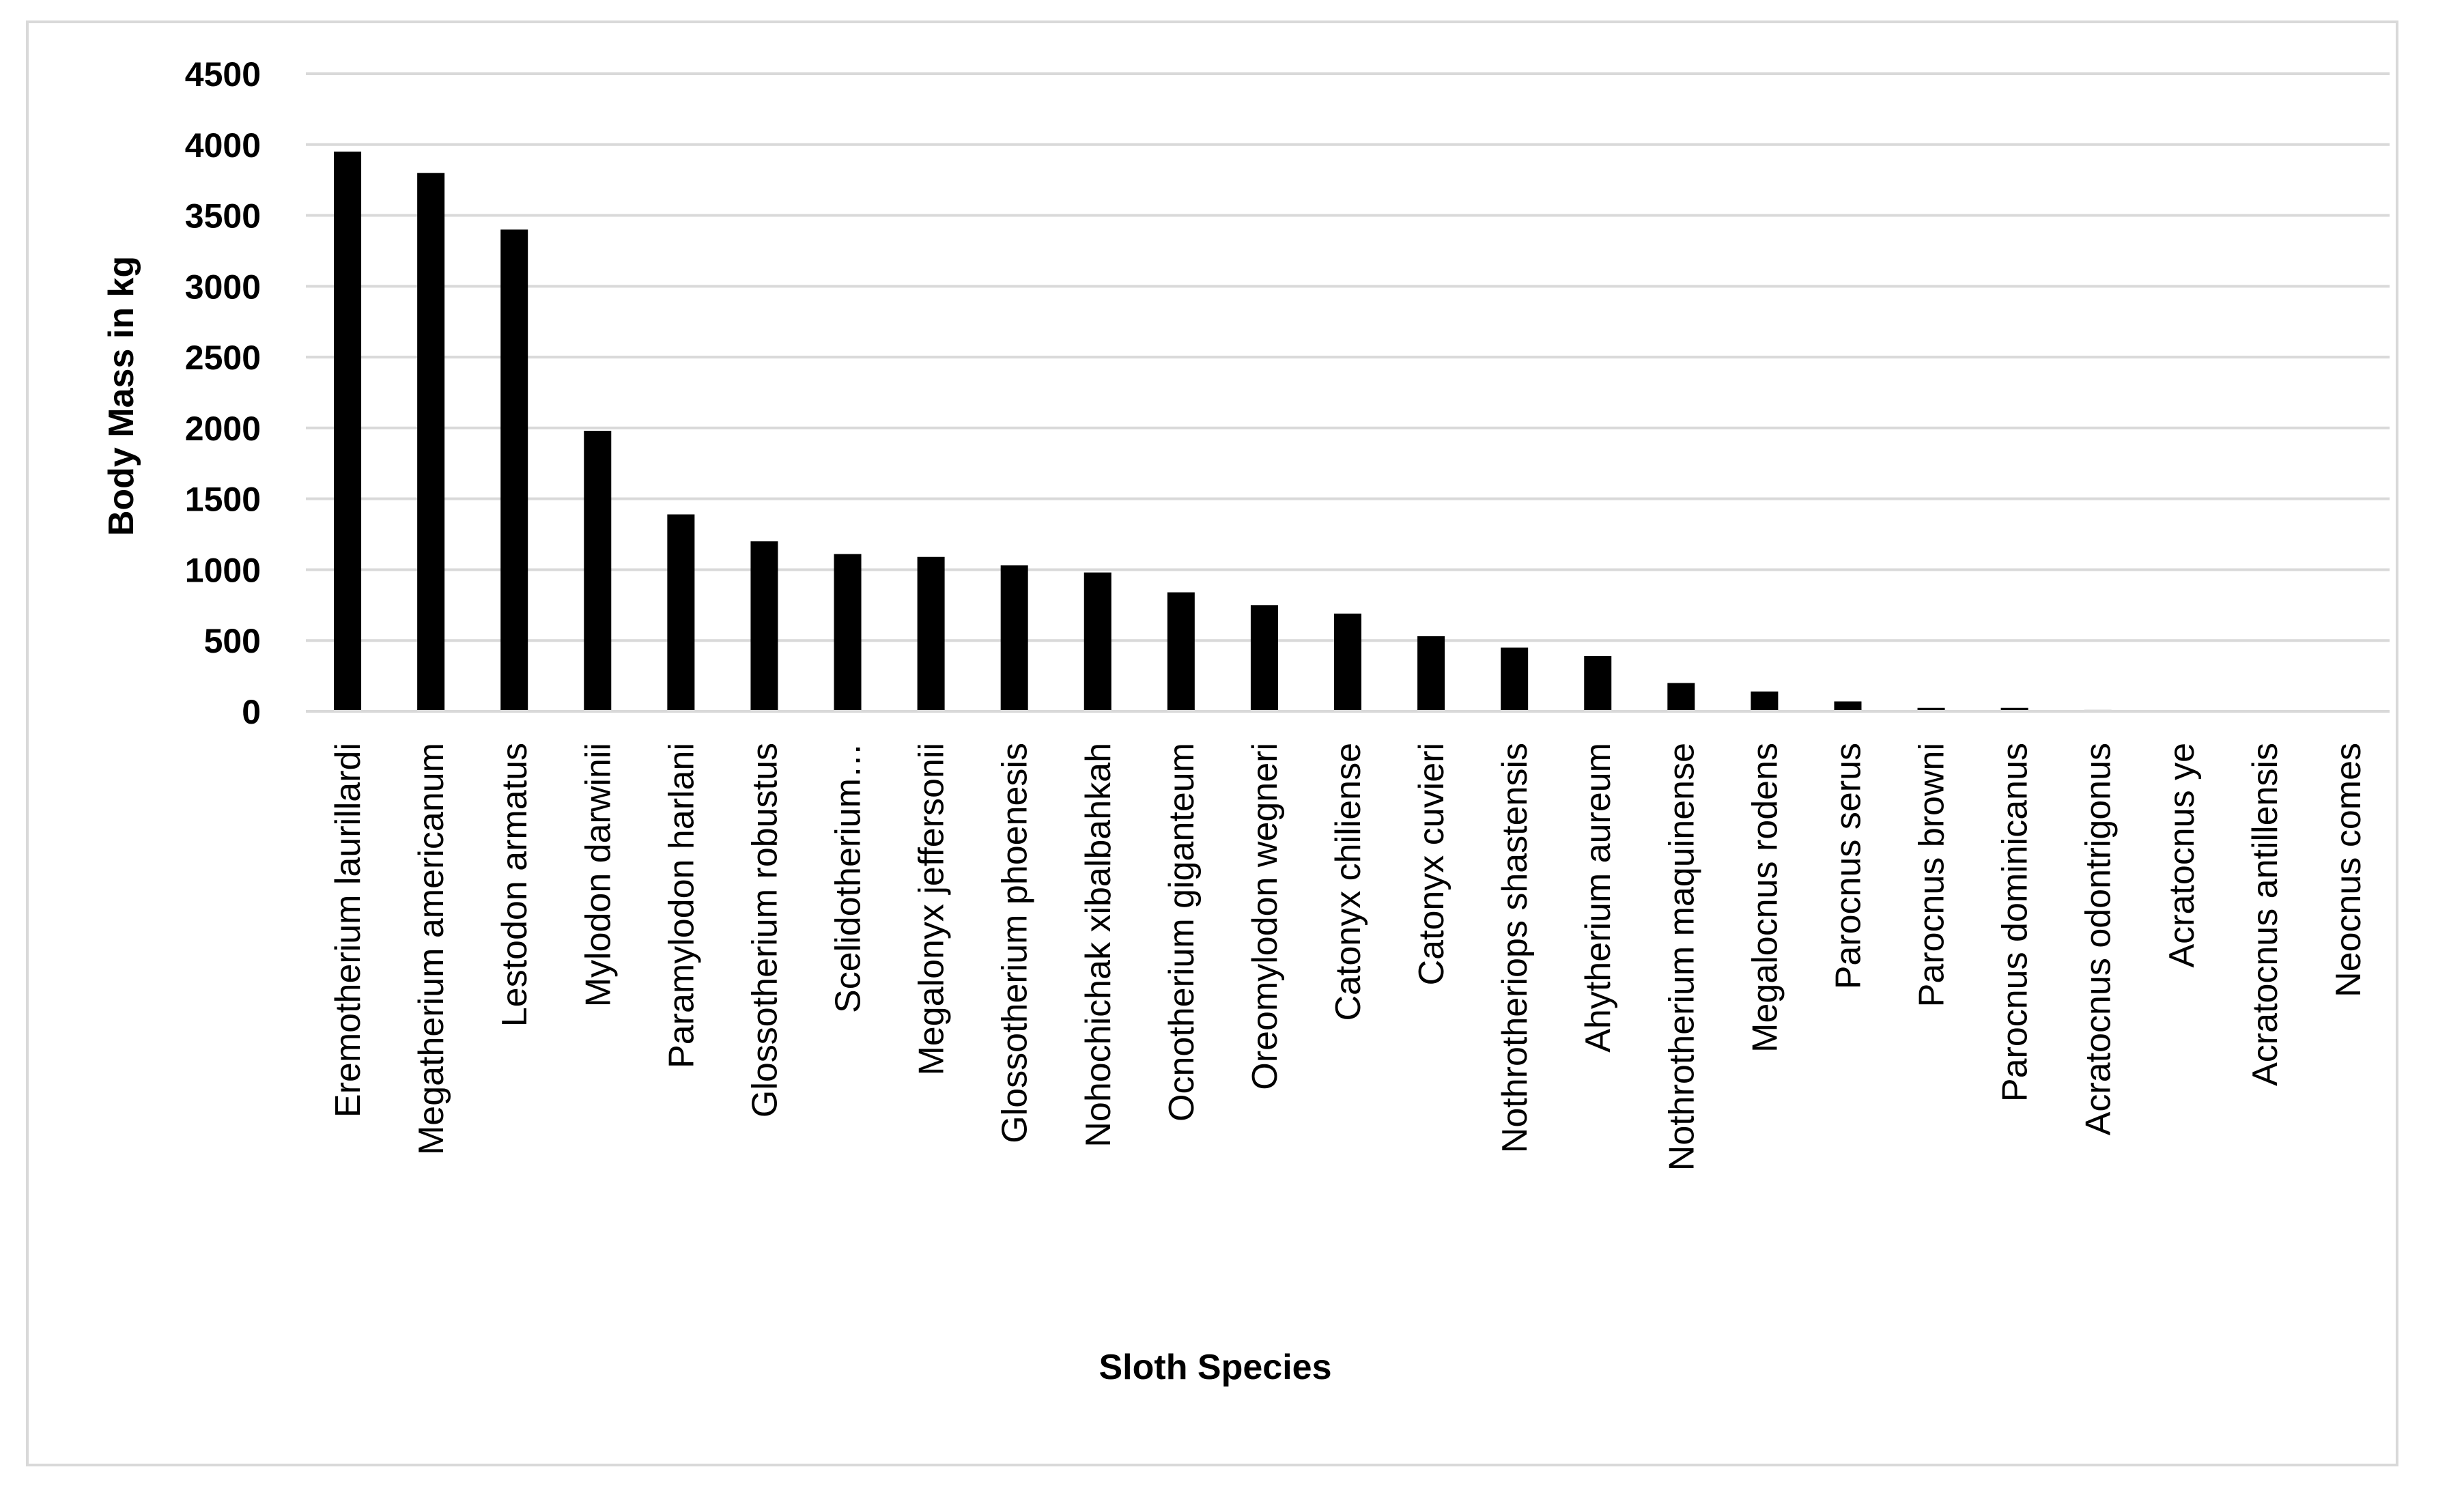 The height and width of the screenshot is (1493, 2464). Describe the element at coordinates (1681, 957) in the screenshot. I see `x-category-label: Nothrotherium maquinense` at that location.